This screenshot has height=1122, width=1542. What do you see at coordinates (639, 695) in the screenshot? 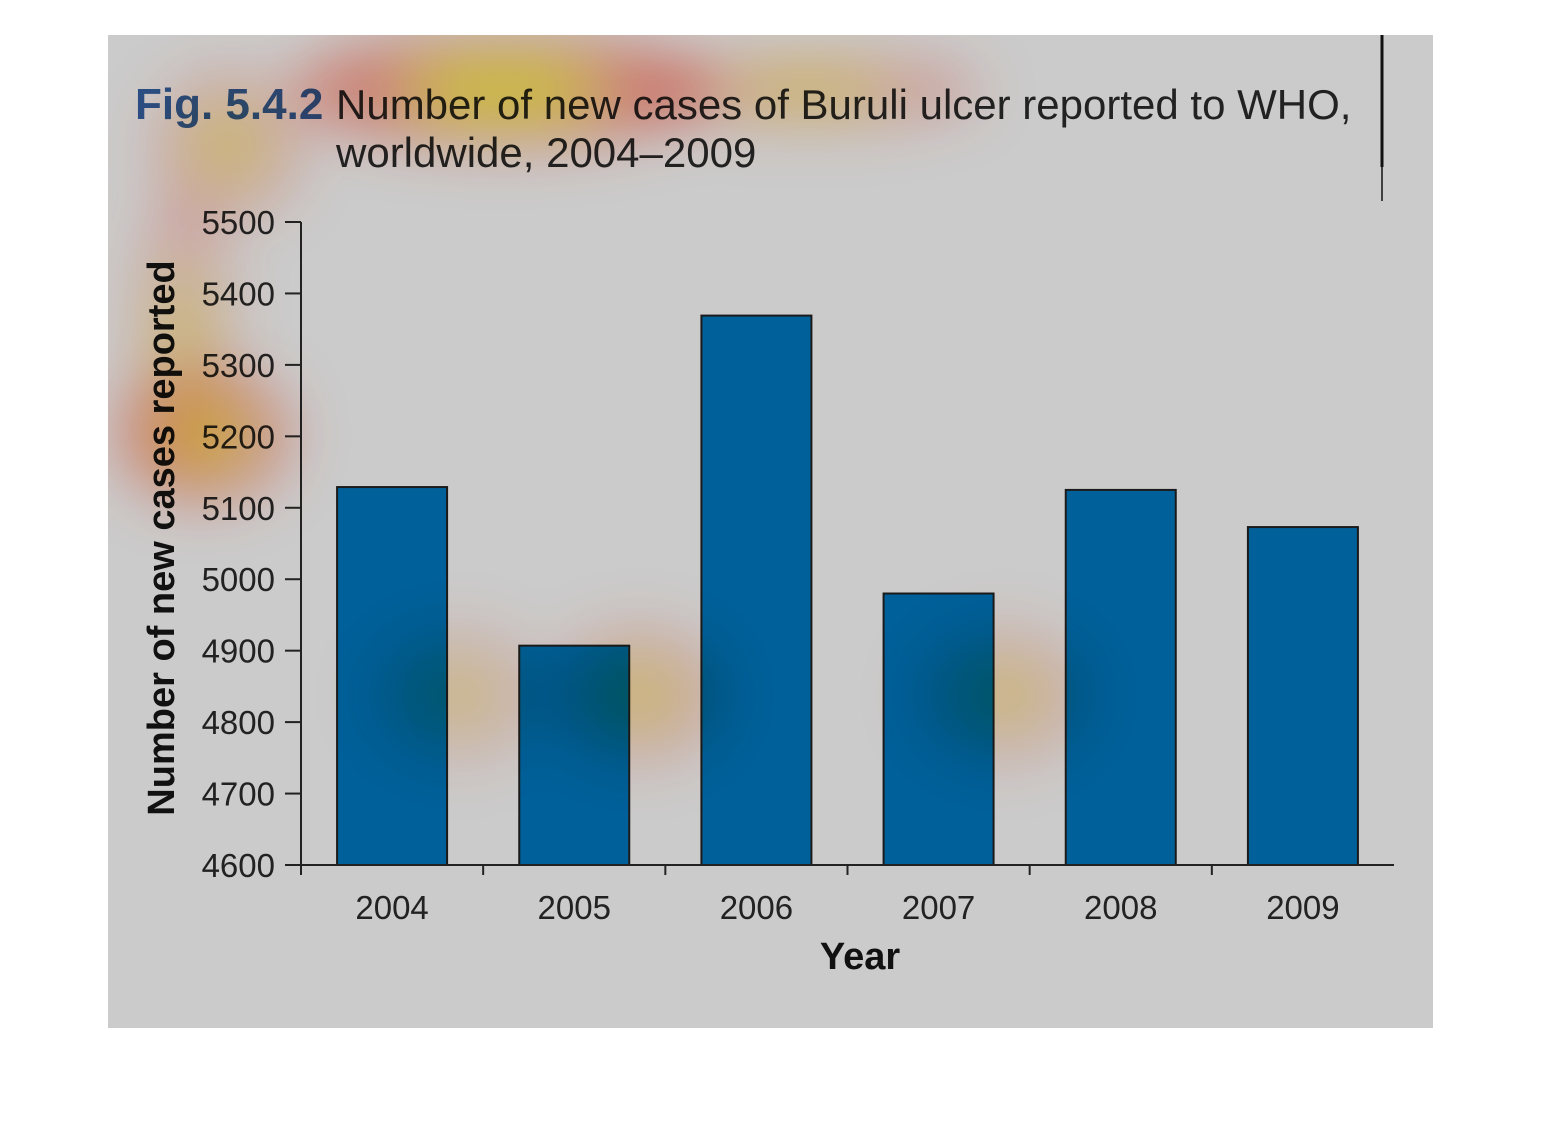
I see `heat-bar-2005-core` at bounding box center [639, 695].